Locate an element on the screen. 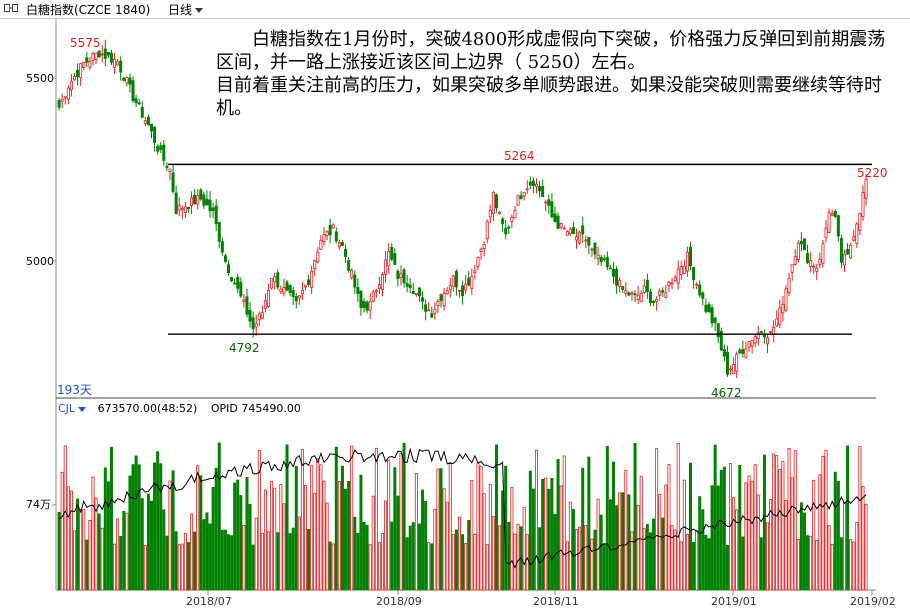 This screenshot has width=910, height=609. period-selector: 日线 is located at coordinates (186, 9).